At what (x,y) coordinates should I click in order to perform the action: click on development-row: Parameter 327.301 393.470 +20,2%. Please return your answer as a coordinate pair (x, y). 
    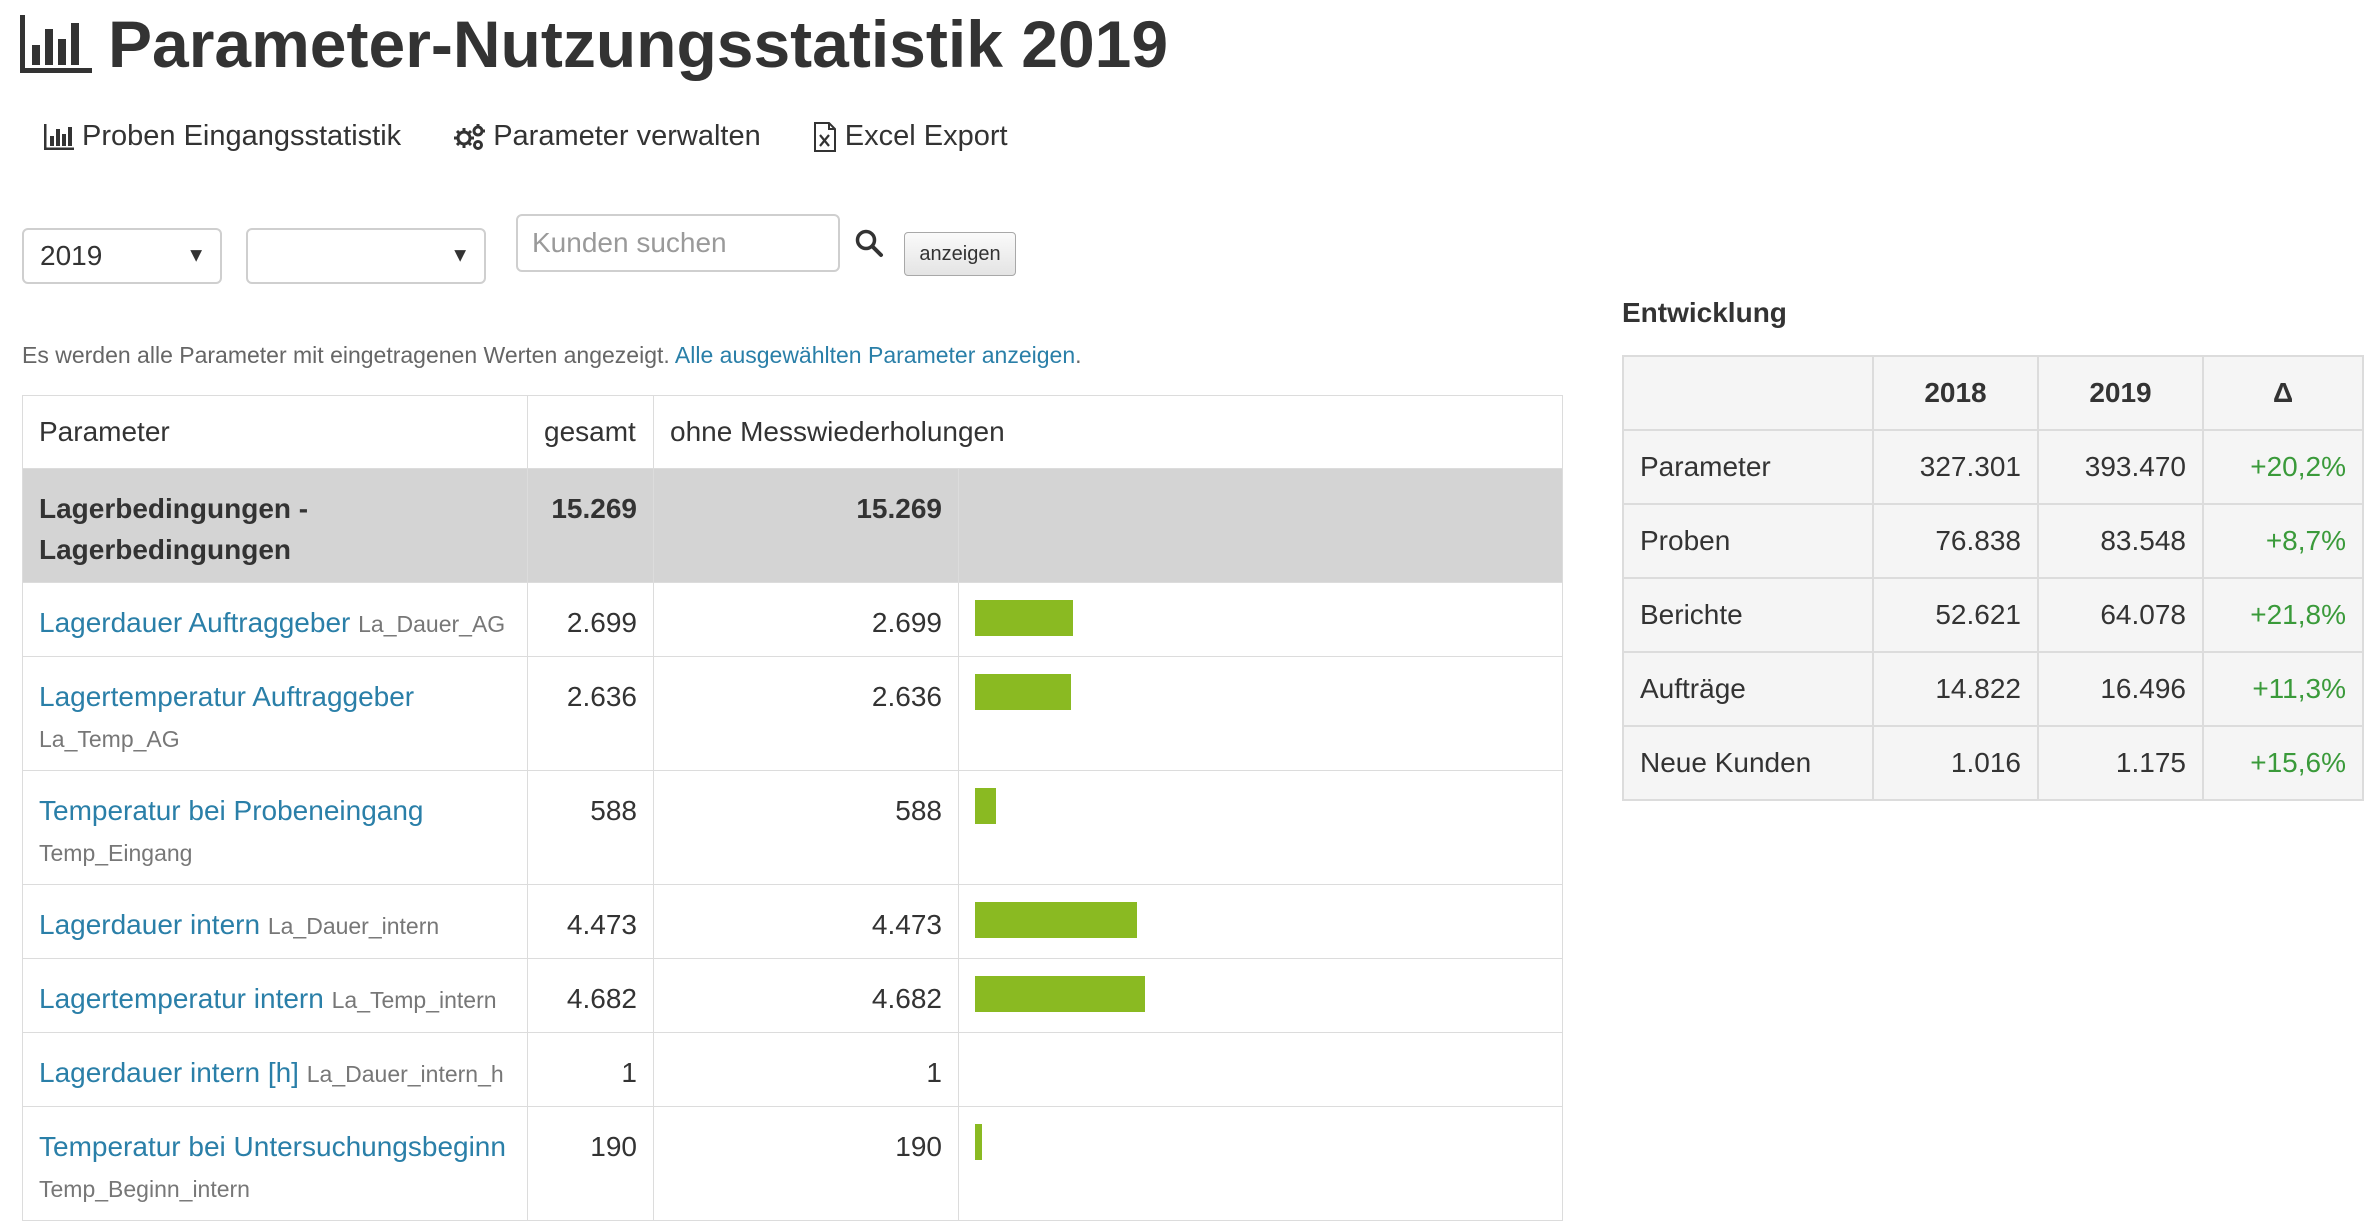
    Looking at the image, I should click on (1993, 467).